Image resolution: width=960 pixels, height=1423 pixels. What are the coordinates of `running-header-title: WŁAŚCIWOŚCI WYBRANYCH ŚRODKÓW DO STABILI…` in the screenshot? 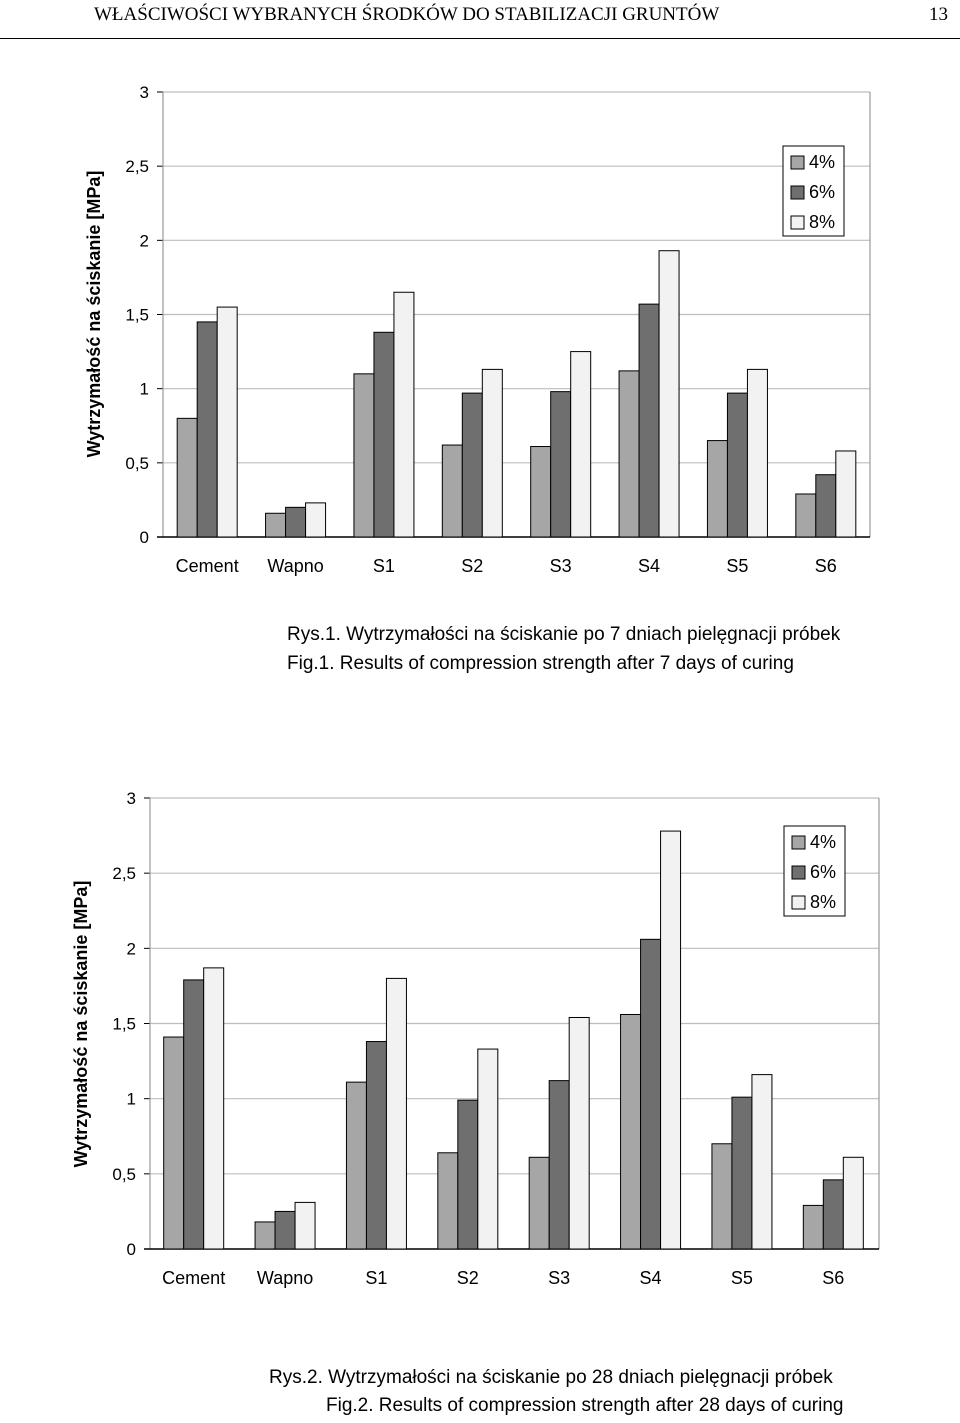 It's located at (407, 14).